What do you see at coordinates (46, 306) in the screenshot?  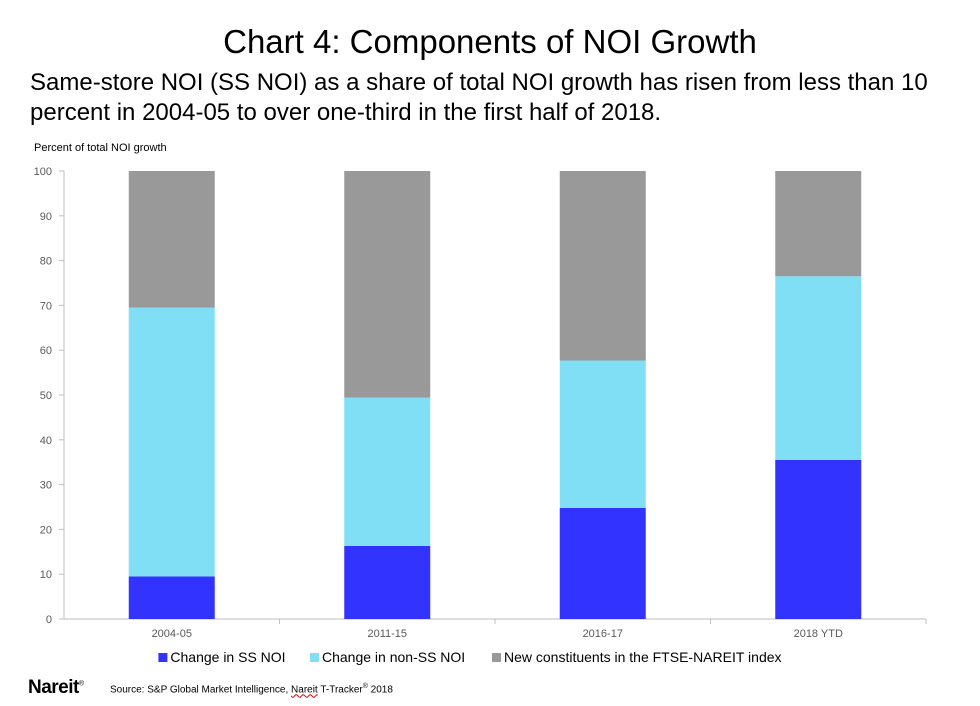 I see `y-tick-label: 70` at bounding box center [46, 306].